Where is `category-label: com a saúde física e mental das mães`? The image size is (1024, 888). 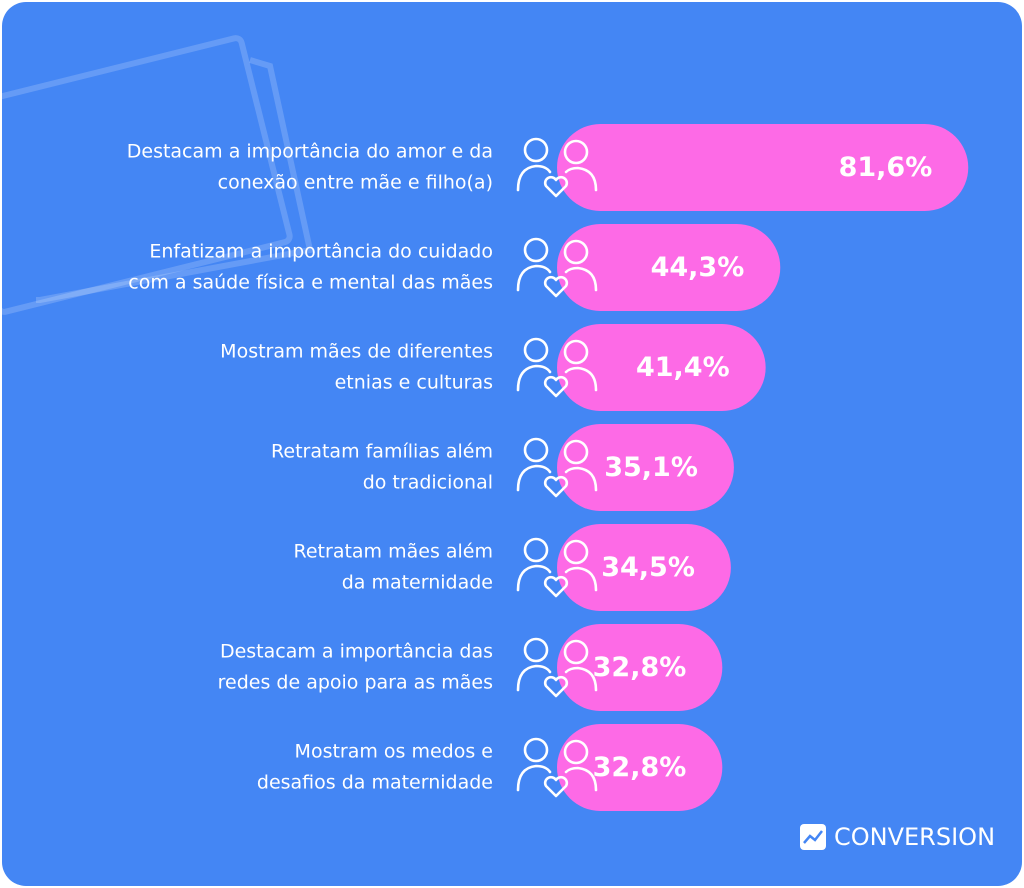
category-label: com a saúde física e mental das mães is located at coordinates (310, 283).